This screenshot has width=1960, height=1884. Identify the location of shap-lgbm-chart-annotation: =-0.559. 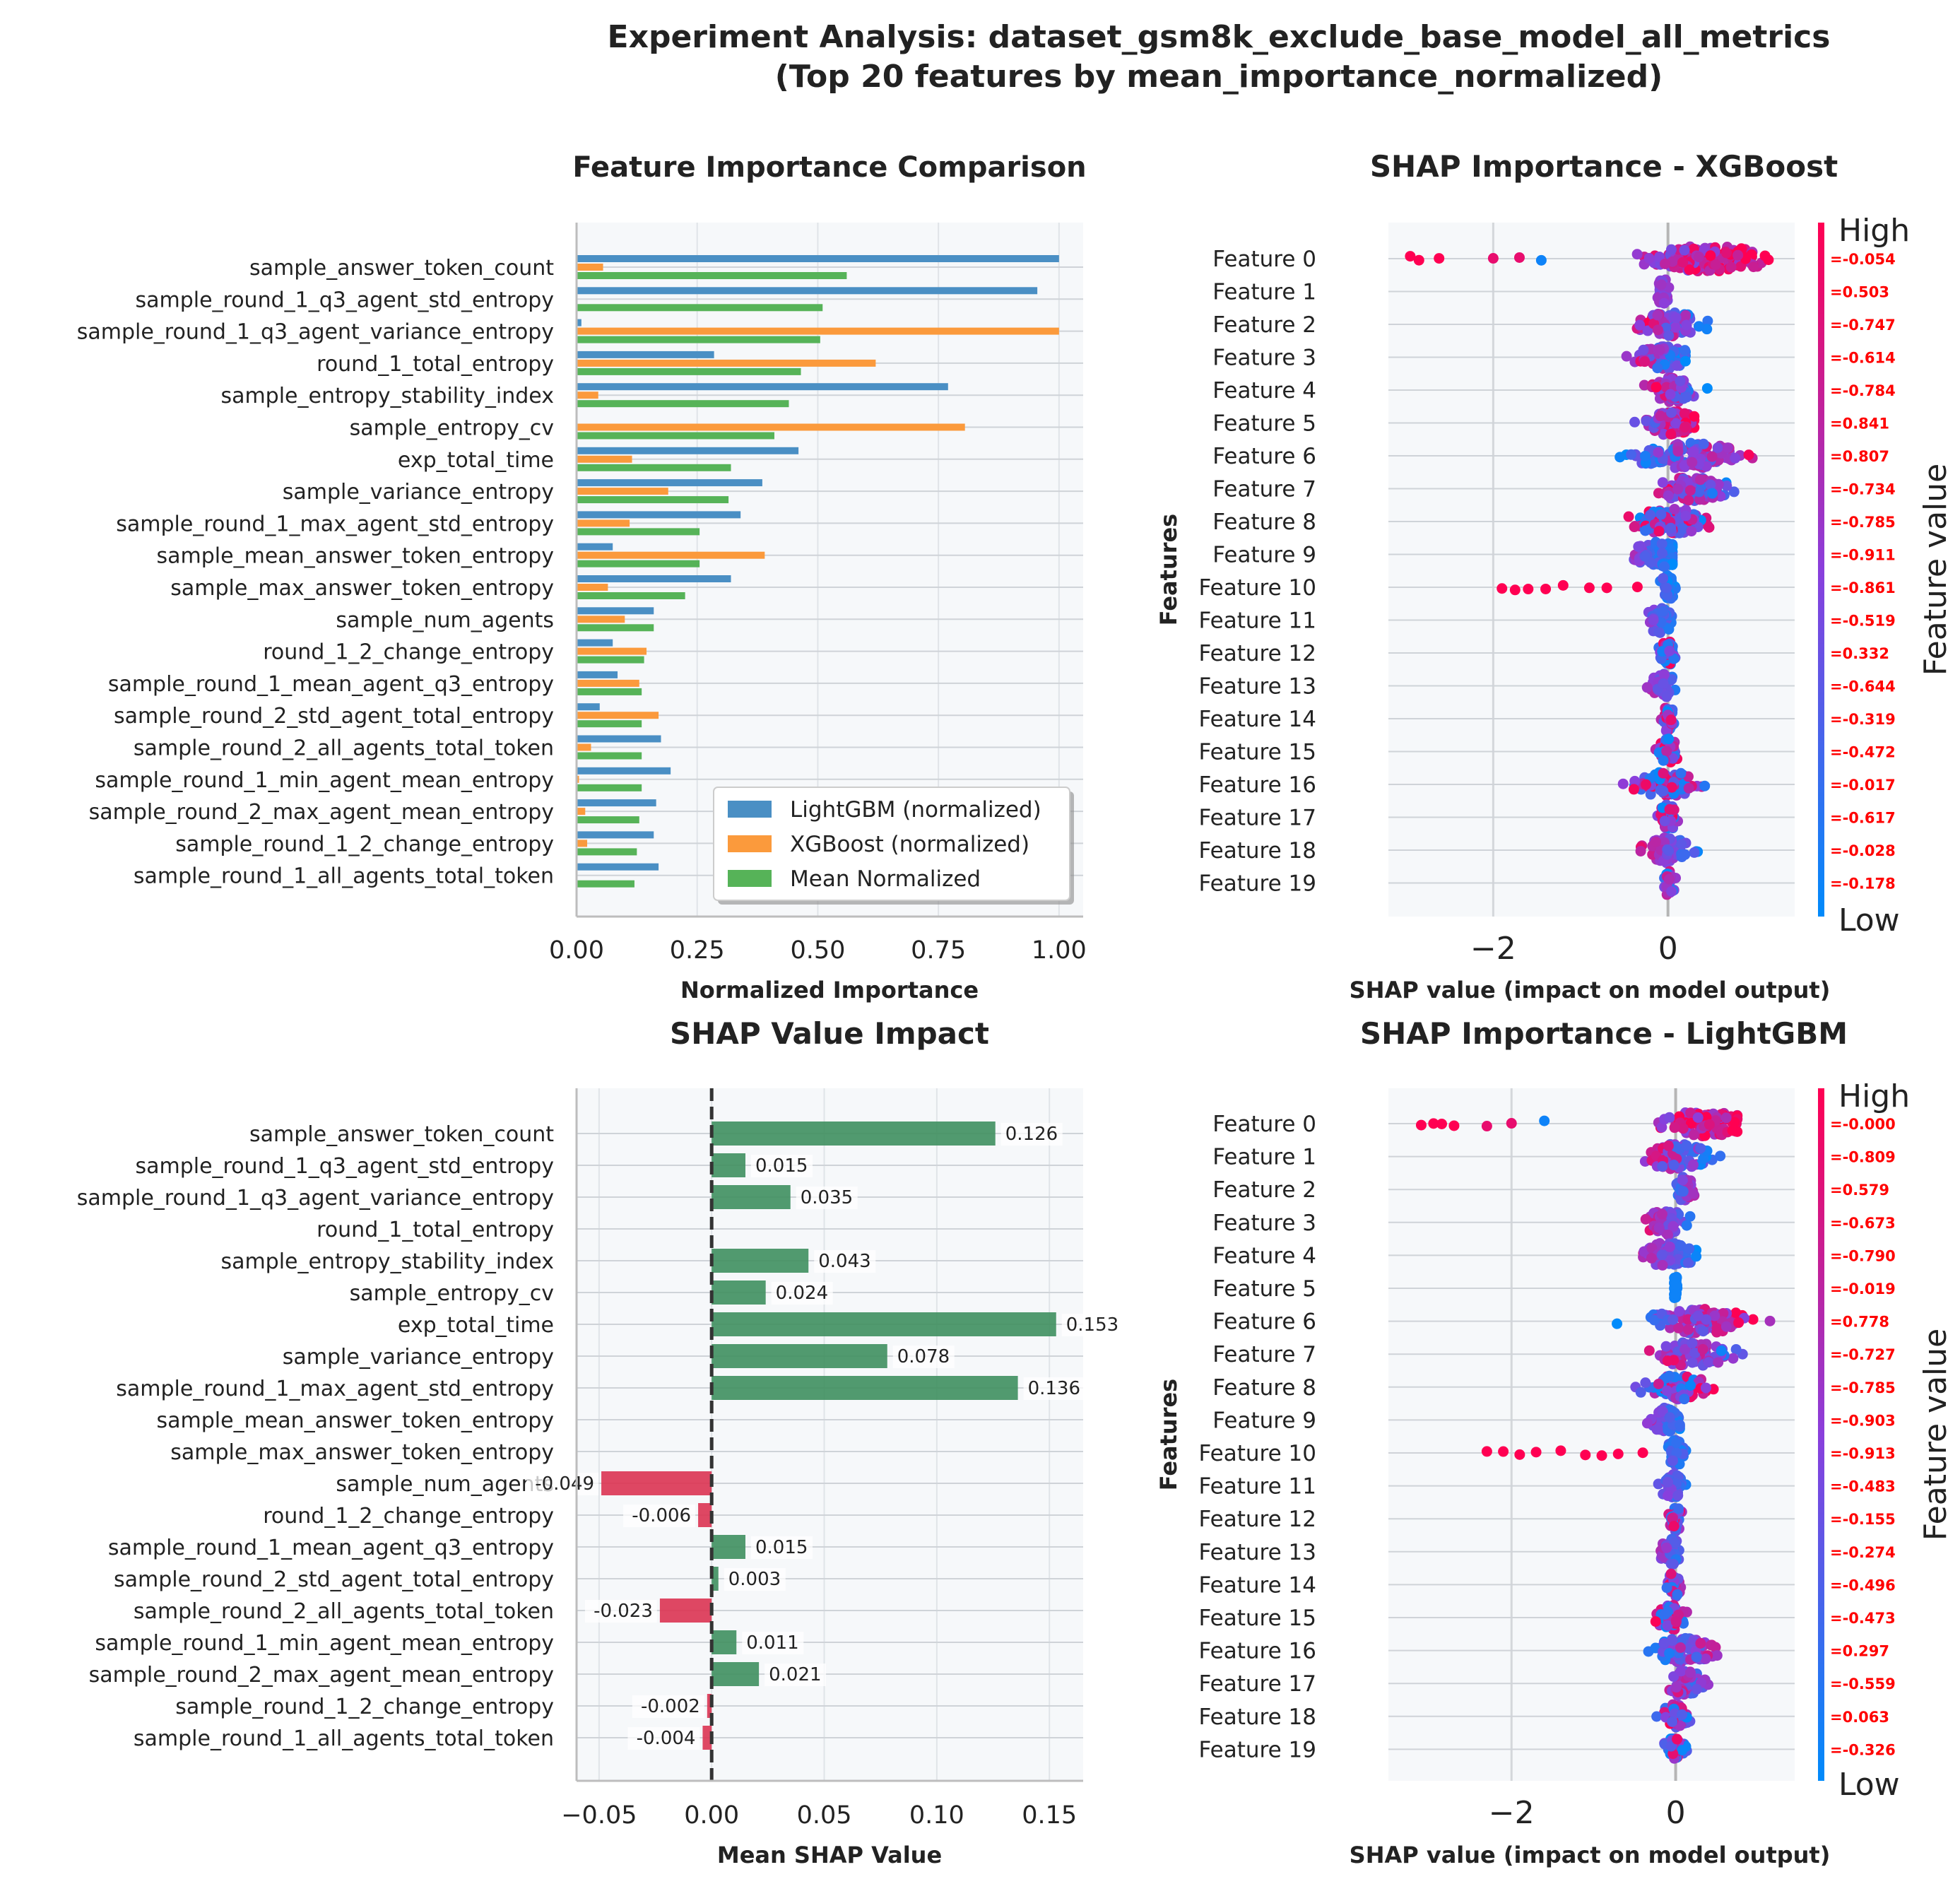
(1863, 1684).